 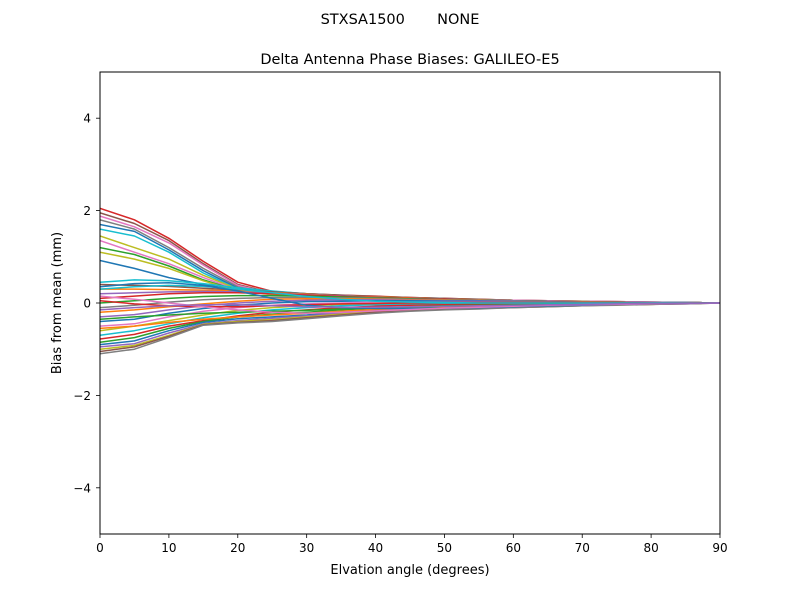 What do you see at coordinates (375, 548) in the screenshot?
I see `x-tick-label: 40` at bounding box center [375, 548].